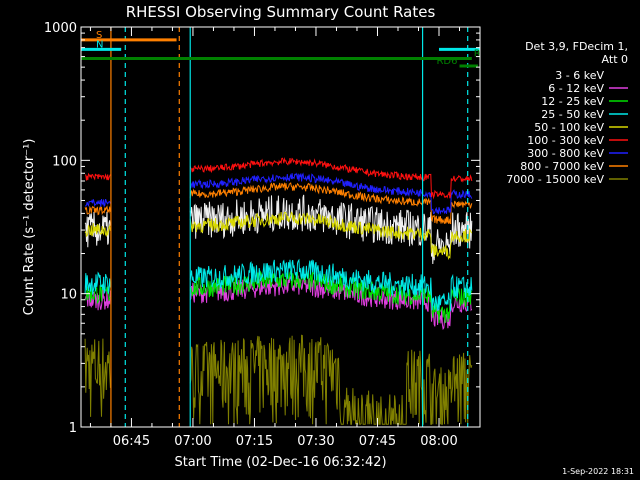 The height and width of the screenshot is (480, 640). I want to click on legend-header: Det 3,9, FDecim 1,, so click(576, 46).